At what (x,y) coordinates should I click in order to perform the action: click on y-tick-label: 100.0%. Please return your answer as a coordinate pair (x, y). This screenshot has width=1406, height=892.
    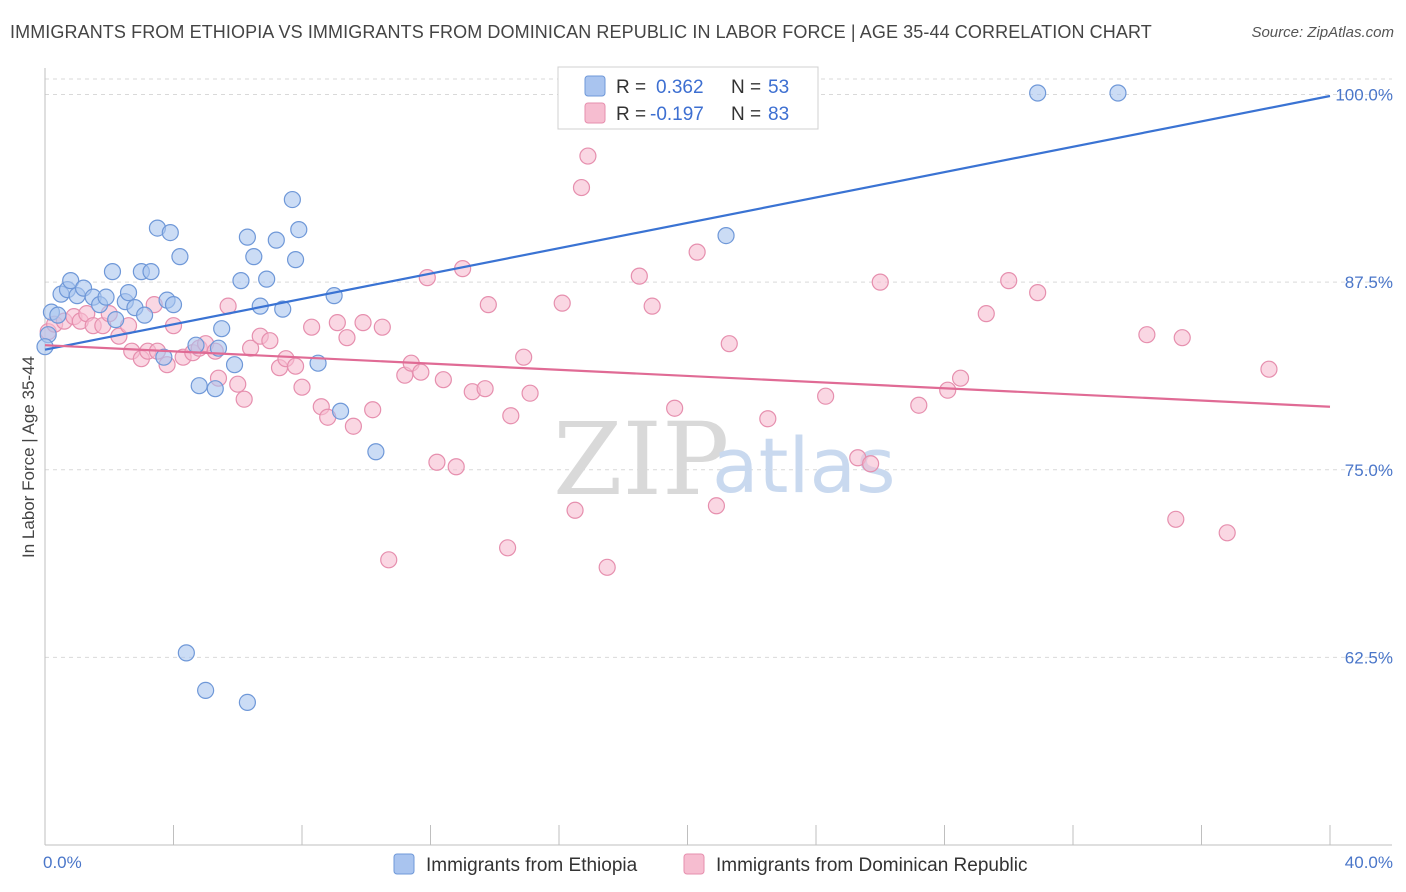
    Looking at the image, I should click on (1364, 95).